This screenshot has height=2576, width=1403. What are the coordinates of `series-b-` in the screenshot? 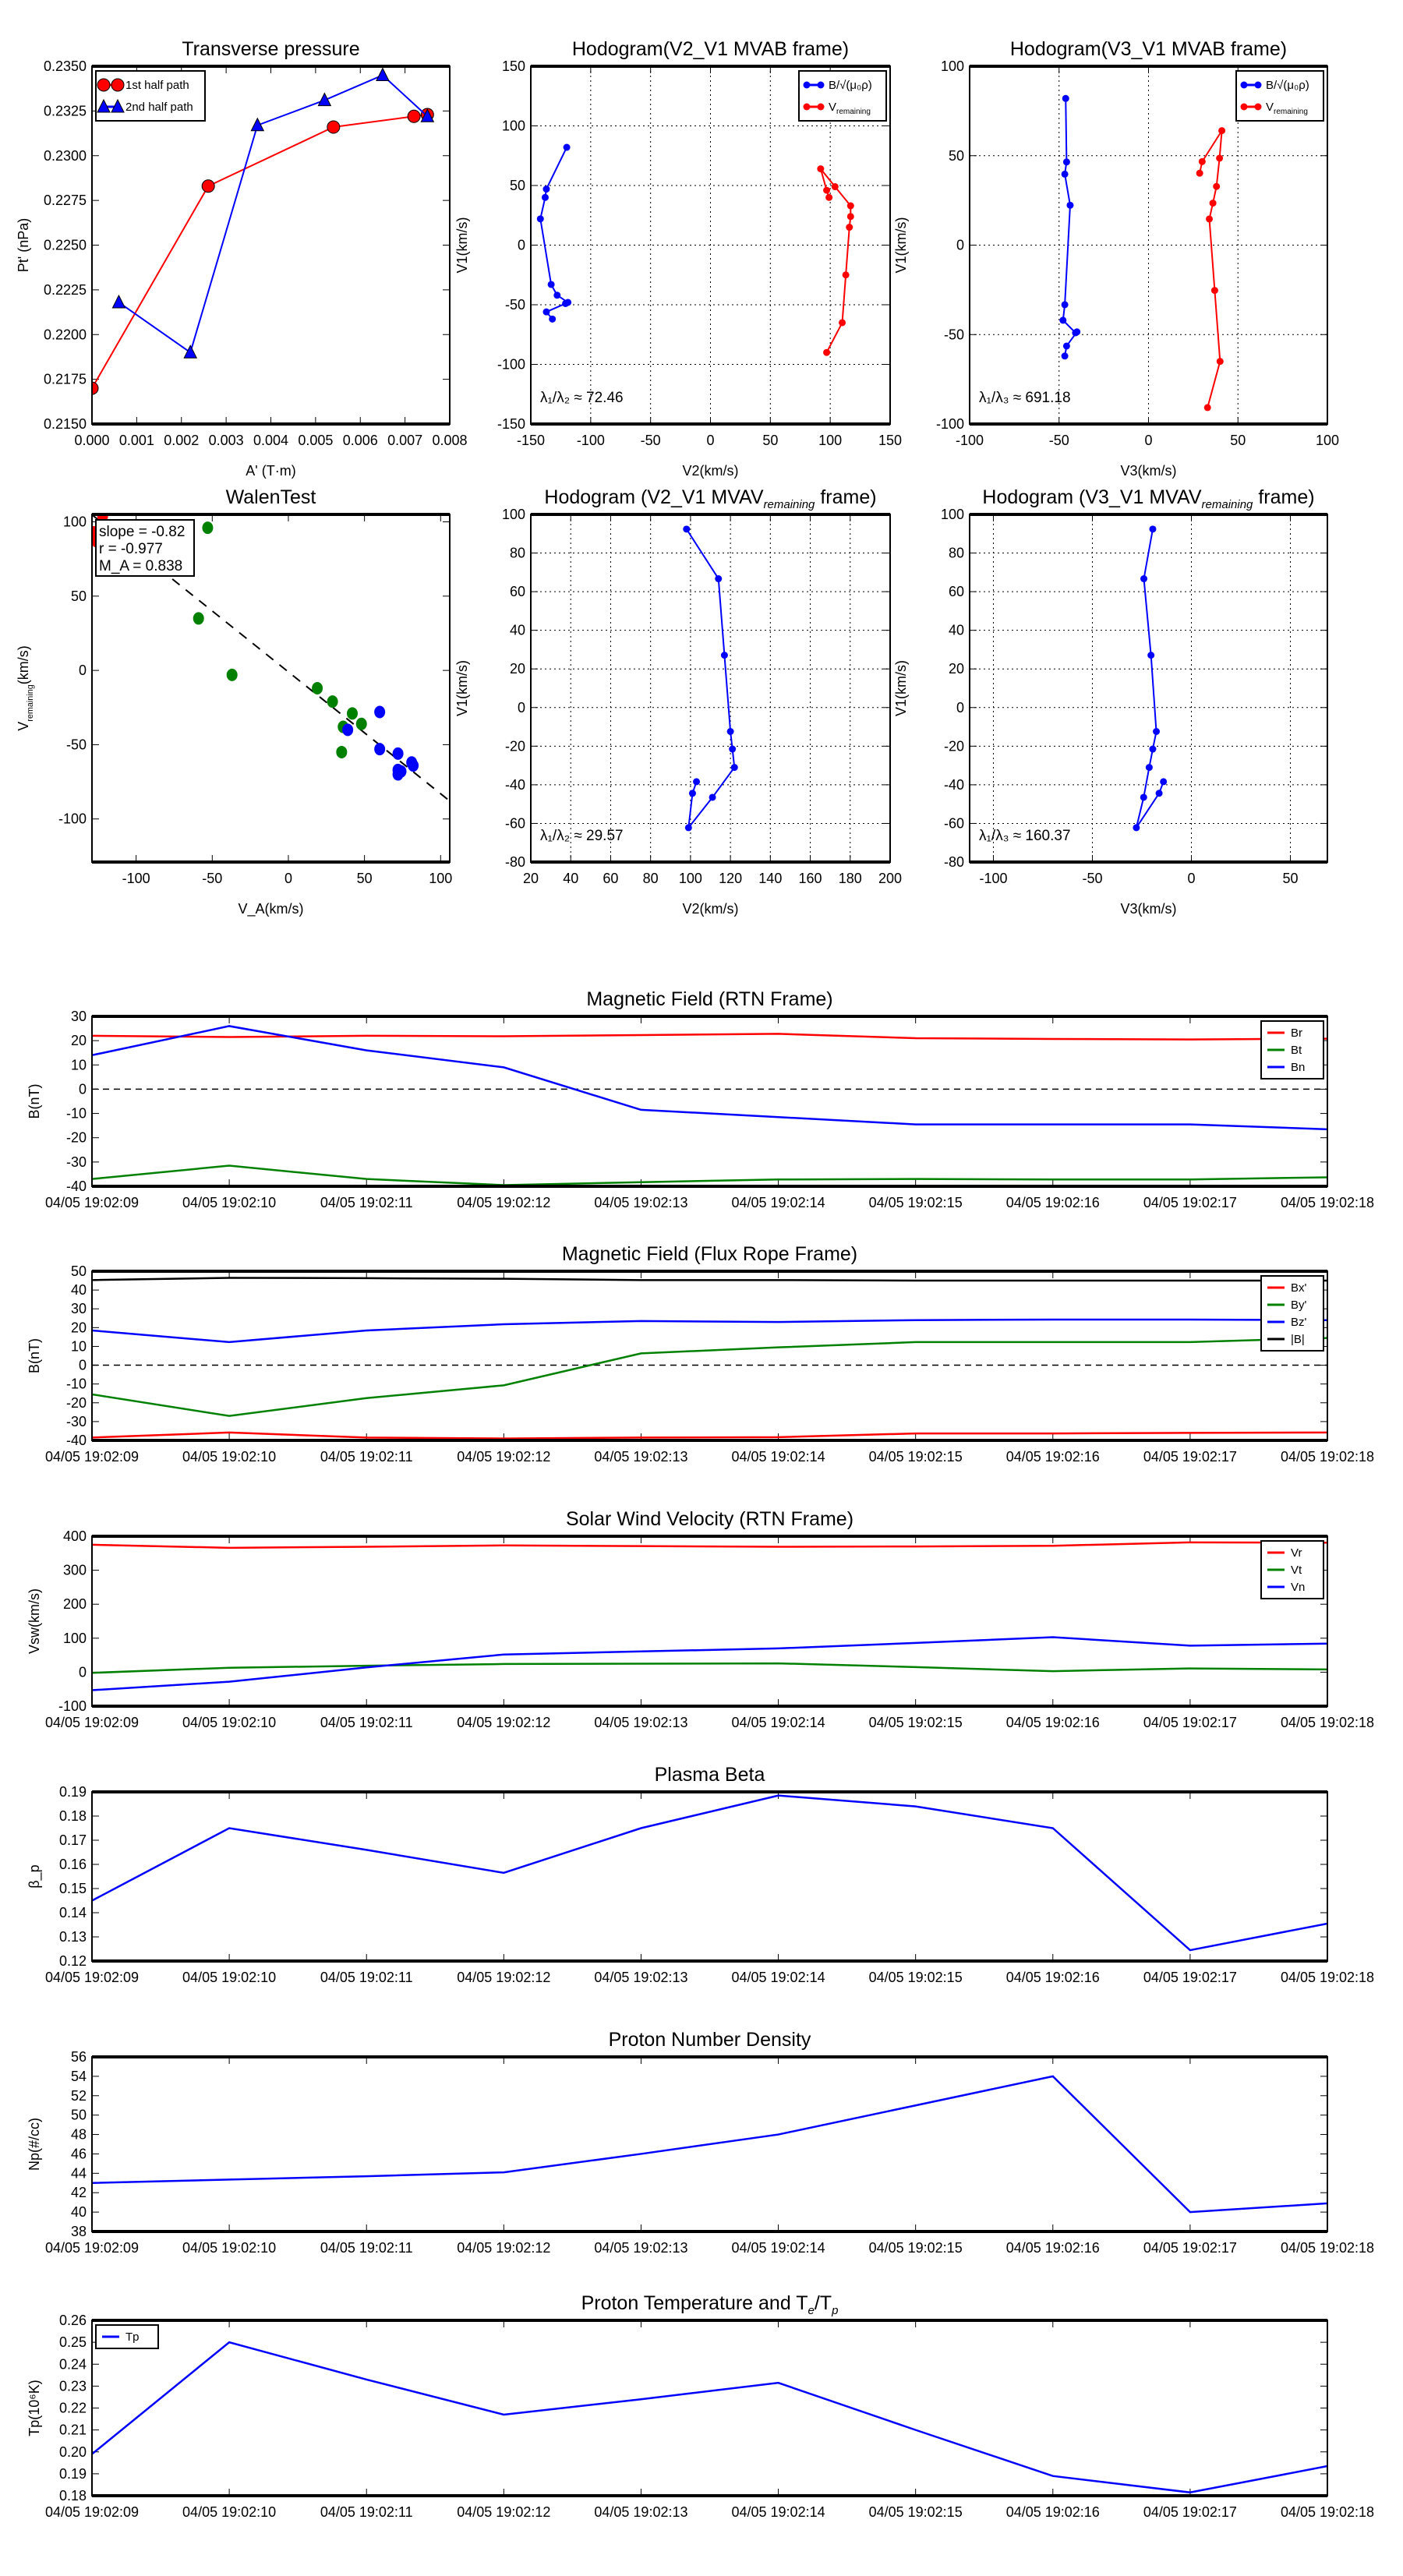 It's located at (554, 233).